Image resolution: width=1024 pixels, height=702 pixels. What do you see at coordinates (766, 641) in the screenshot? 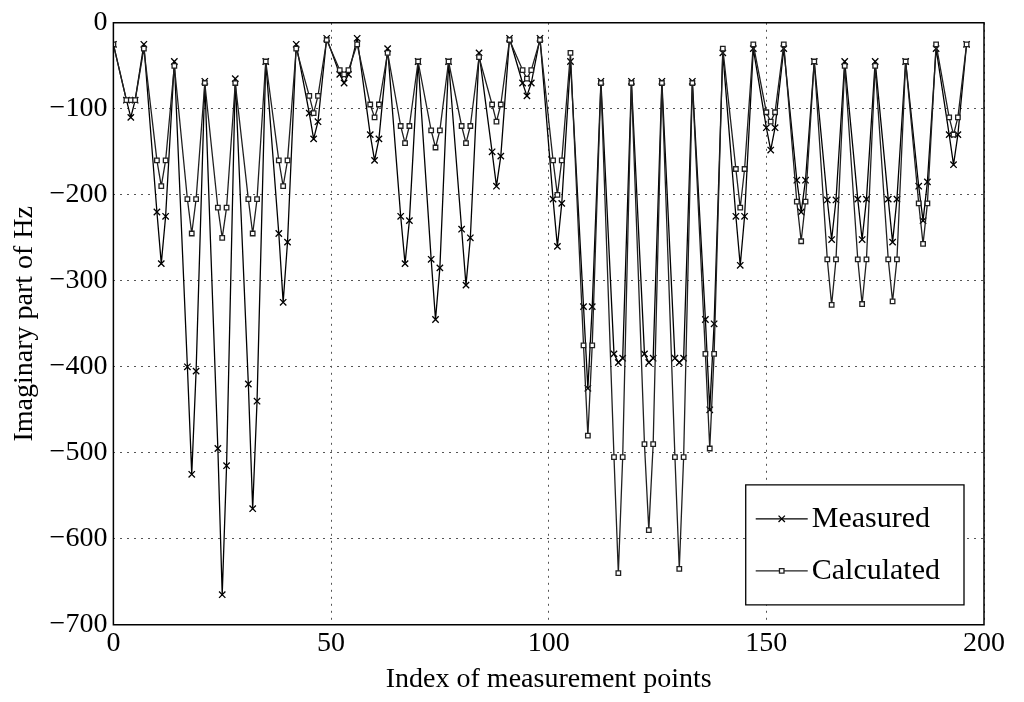
I see `x-tick-label: 150` at bounding box center [766, 641].